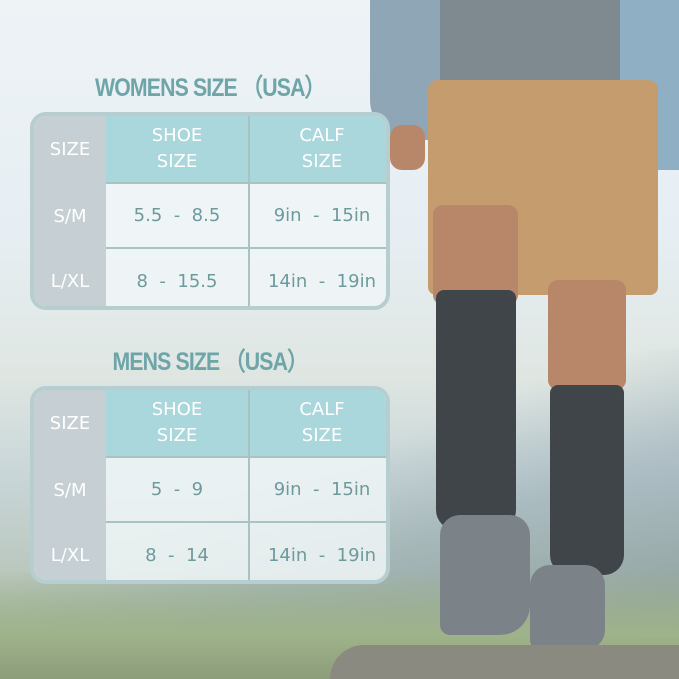 The image size is (679, 679). What do you see at coordinates (210, 362) in the screenshot?
I see `mens-size-title: MENS SIZE （USA）` at bounding box center [210, 362].